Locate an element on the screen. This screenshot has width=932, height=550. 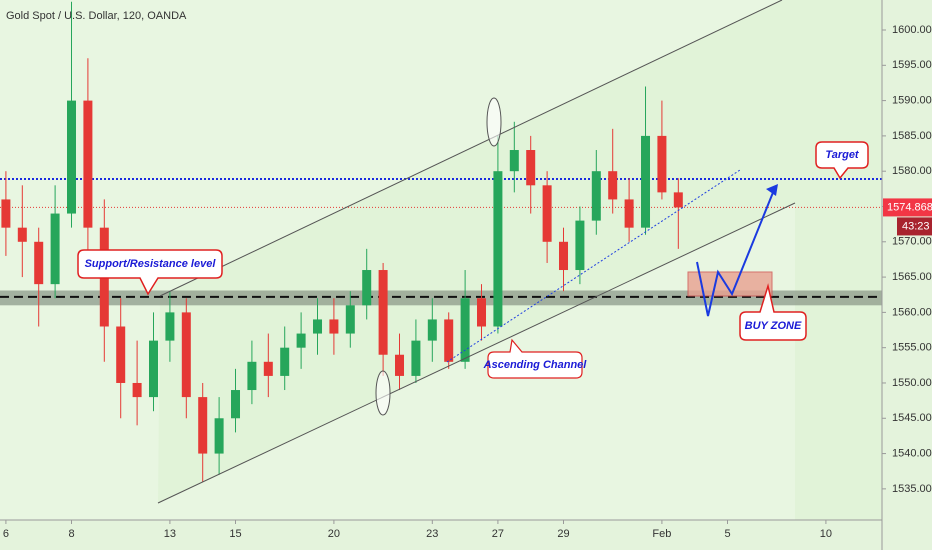
last-price-label: 1574.868 is located at coordinates (909, 207).